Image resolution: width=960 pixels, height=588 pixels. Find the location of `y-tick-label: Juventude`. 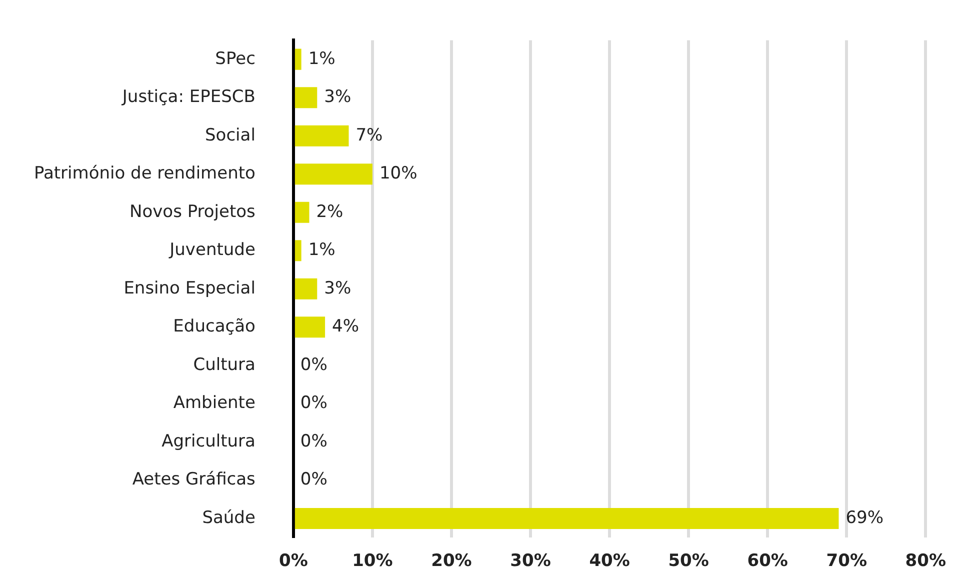

y-tick-label: Juventude is located at coordinates (212, 250).